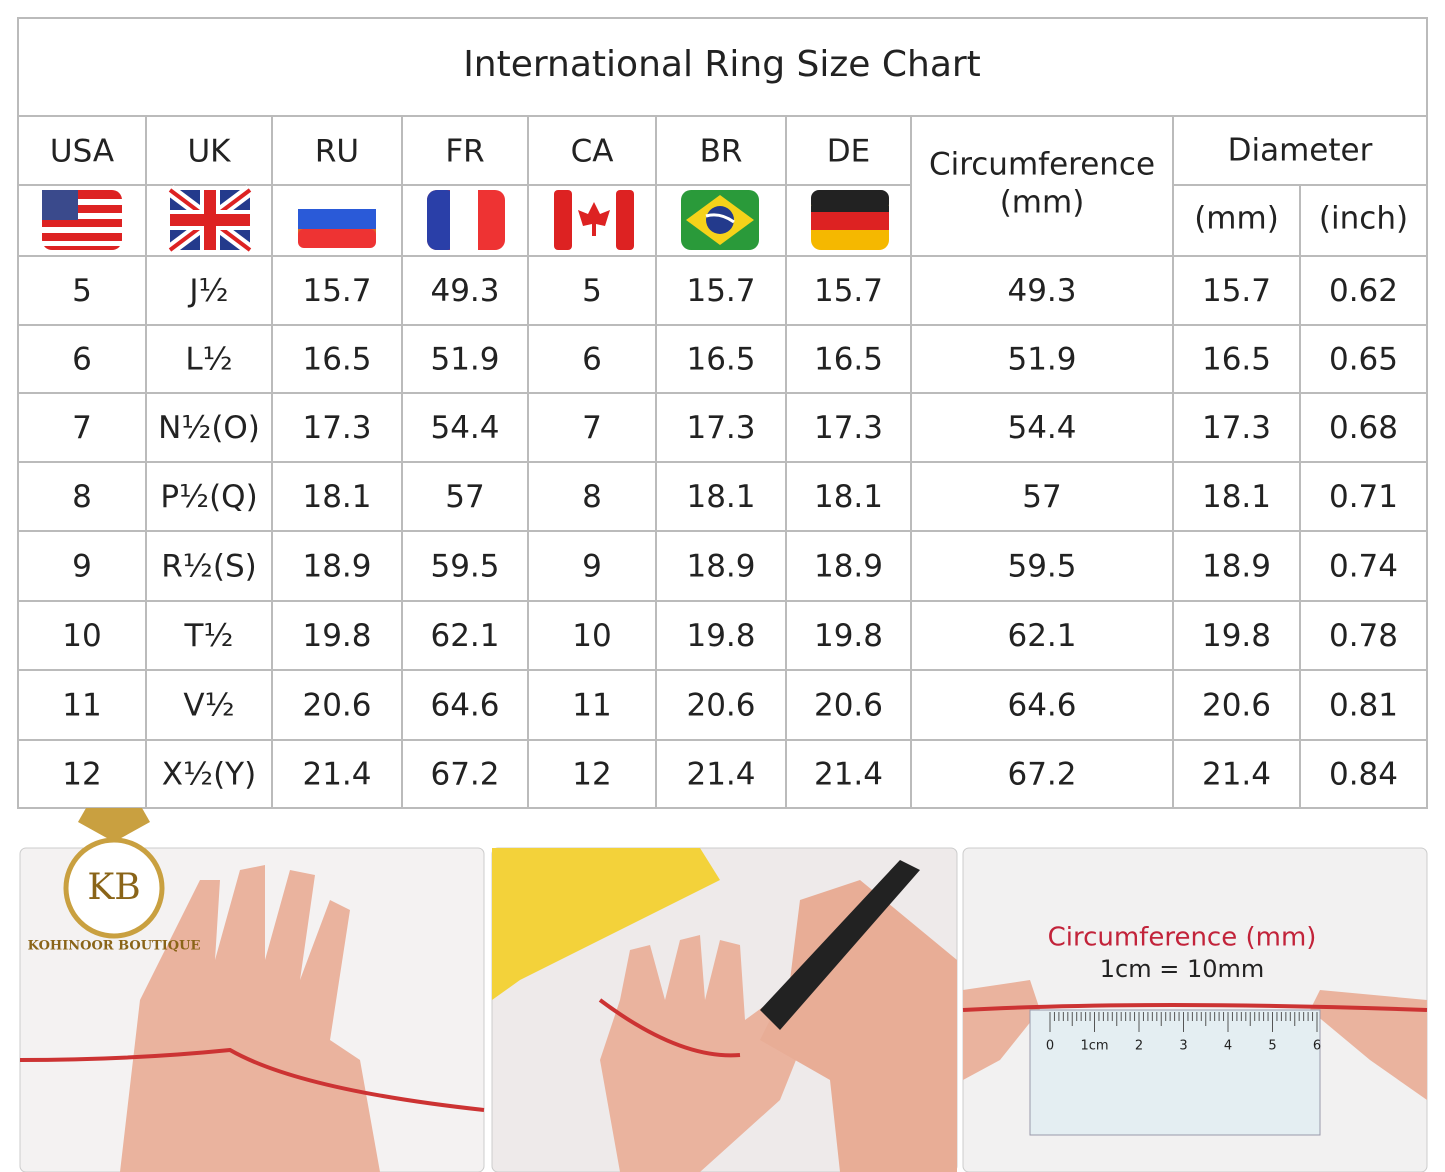 The width and height of the screenshot is (1445, 1172). I want to click on table-cell: L½, so click(208, 360).